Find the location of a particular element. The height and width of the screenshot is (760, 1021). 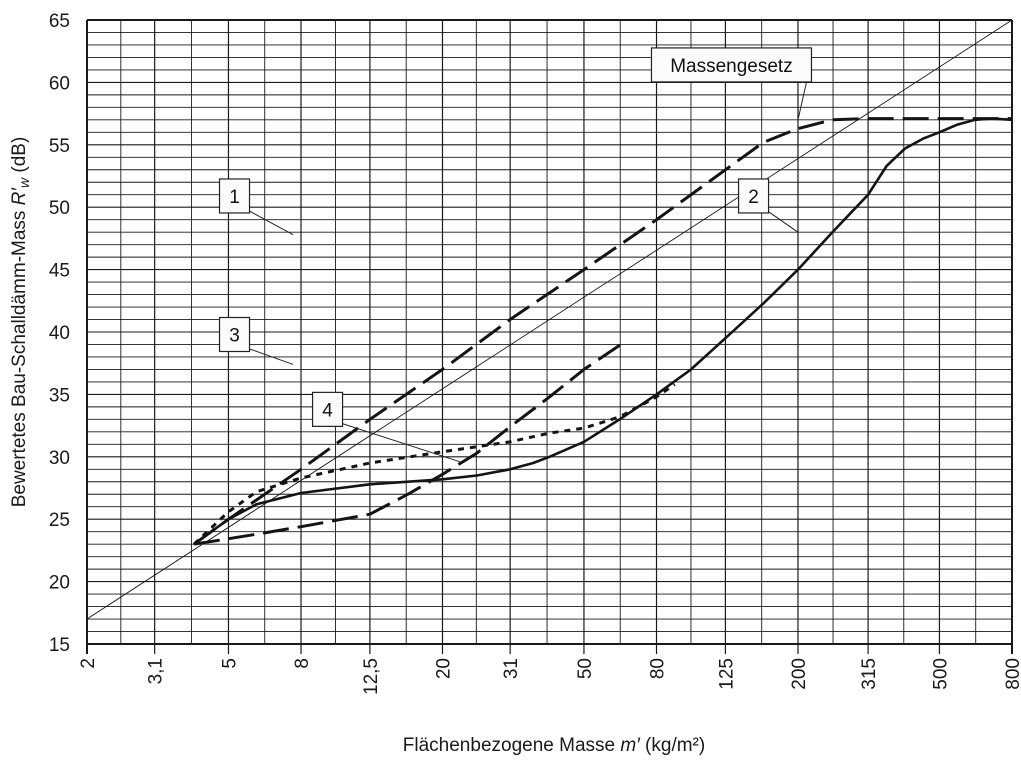

y-axis-label-unit: (dB) is located at coordinates (19, 157).